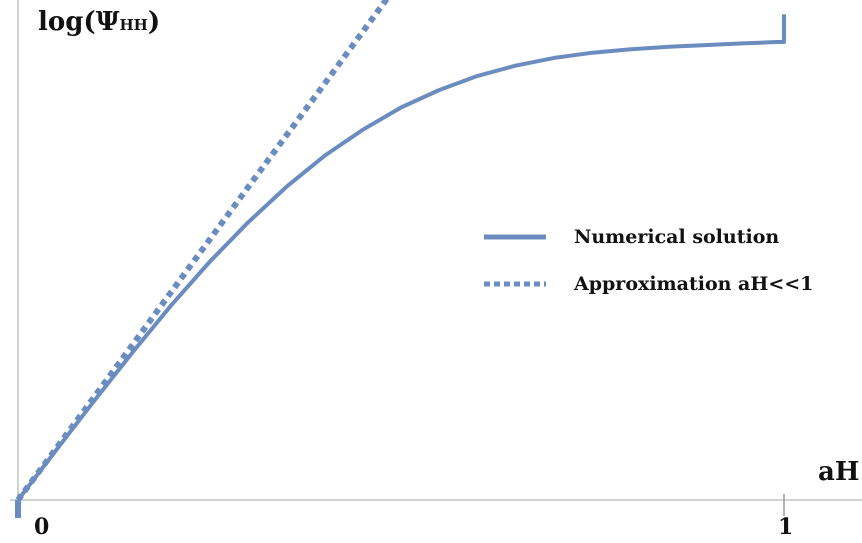  What do you see at coordinates (785, 527) in the screenshot?
I see `x-tick-label: 1` at bounding box center [785, 527].